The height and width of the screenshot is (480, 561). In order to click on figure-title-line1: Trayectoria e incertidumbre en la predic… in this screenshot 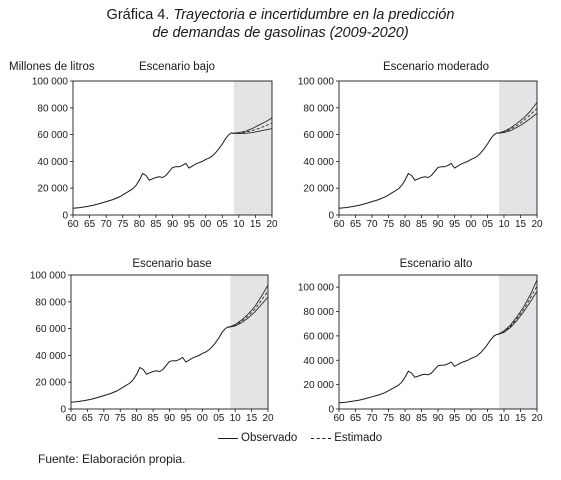, I will do `click(314, 15)`.